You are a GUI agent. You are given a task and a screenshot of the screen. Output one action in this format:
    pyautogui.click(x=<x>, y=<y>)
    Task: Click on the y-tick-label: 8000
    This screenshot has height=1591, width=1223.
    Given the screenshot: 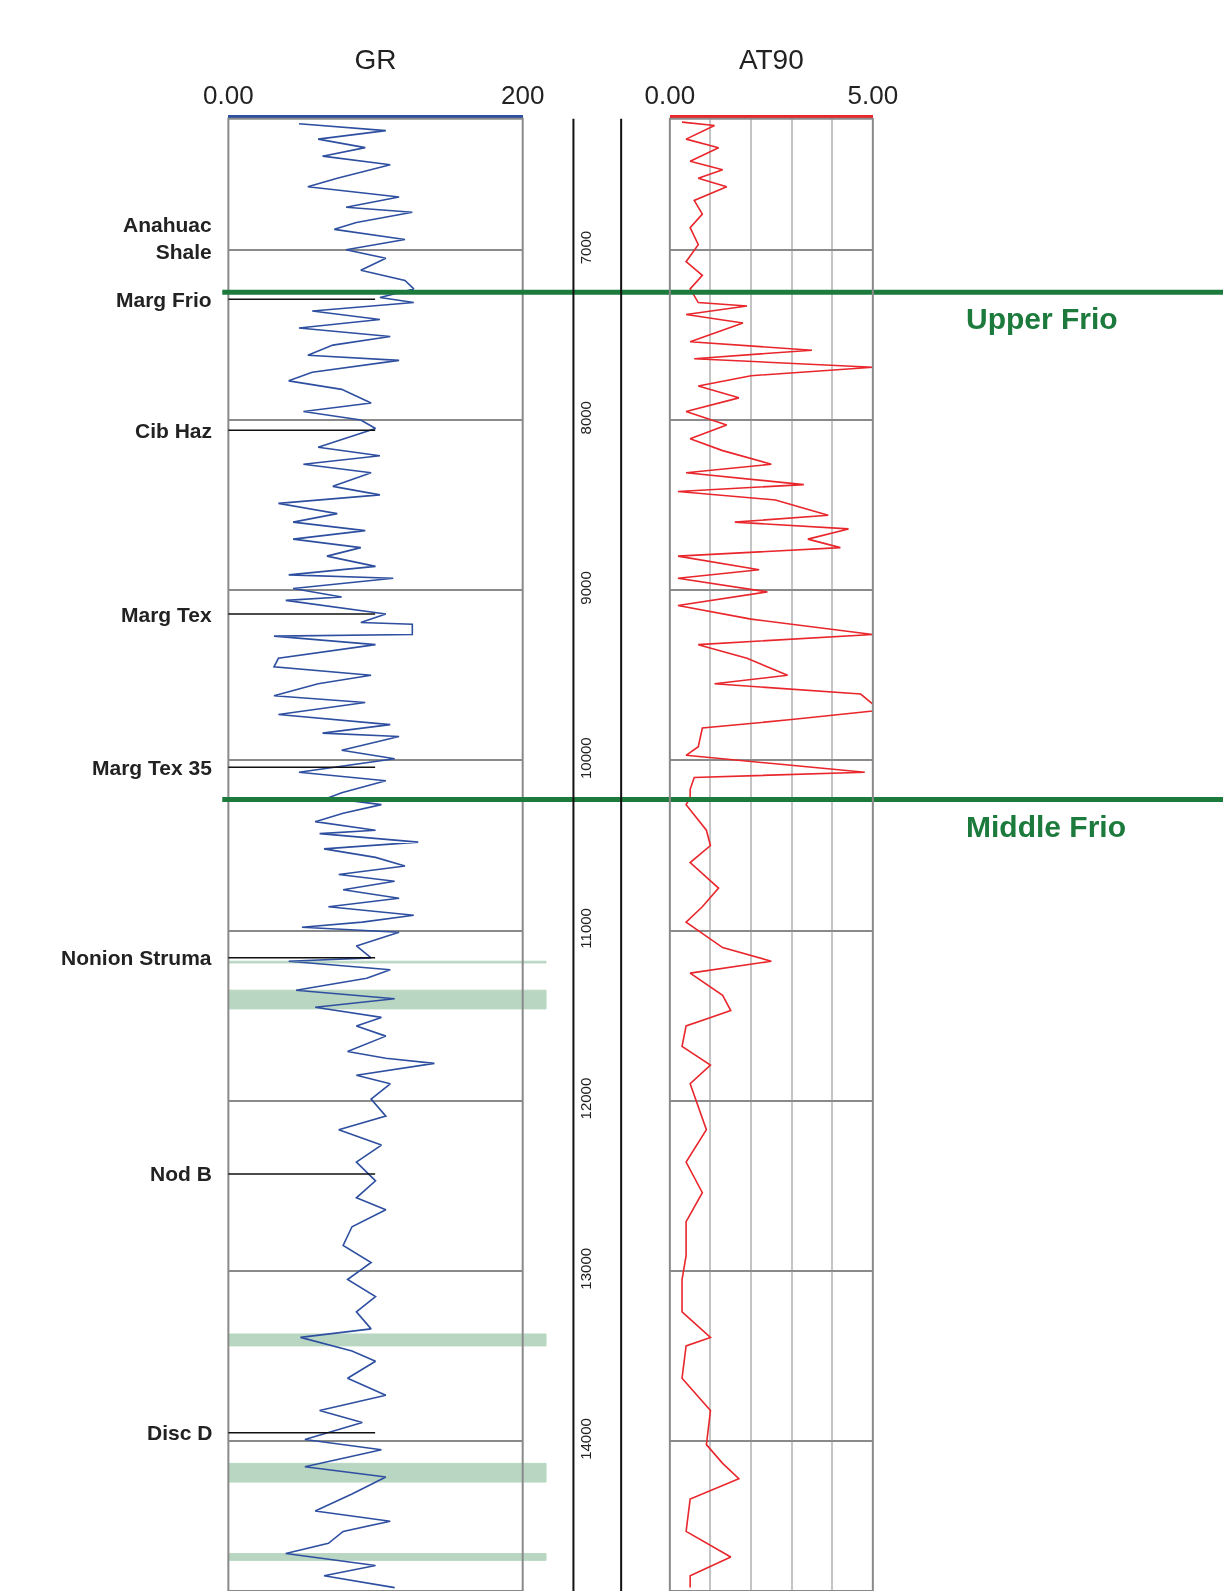 What is the action you would take?
    pyautogui.click(x=585, y=418)
    